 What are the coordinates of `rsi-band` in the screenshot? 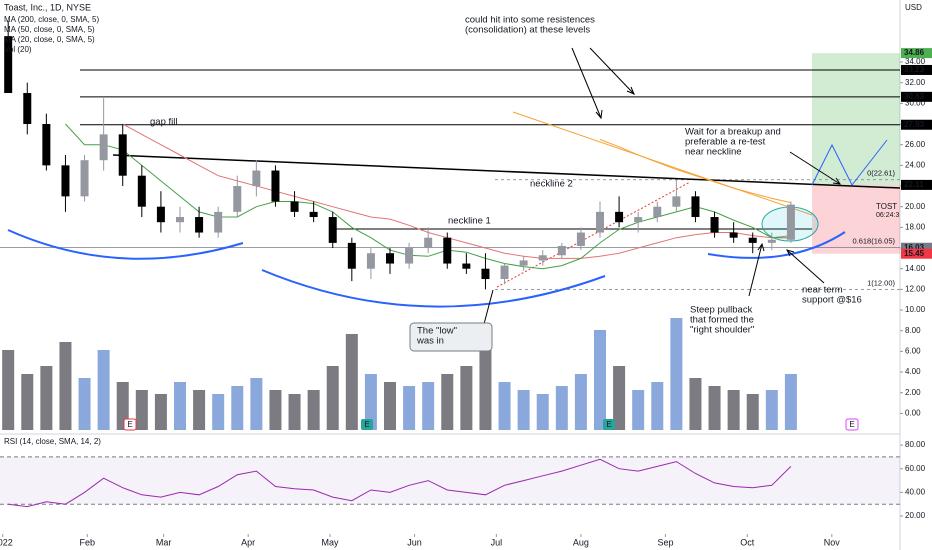 It's located at (450, 480).